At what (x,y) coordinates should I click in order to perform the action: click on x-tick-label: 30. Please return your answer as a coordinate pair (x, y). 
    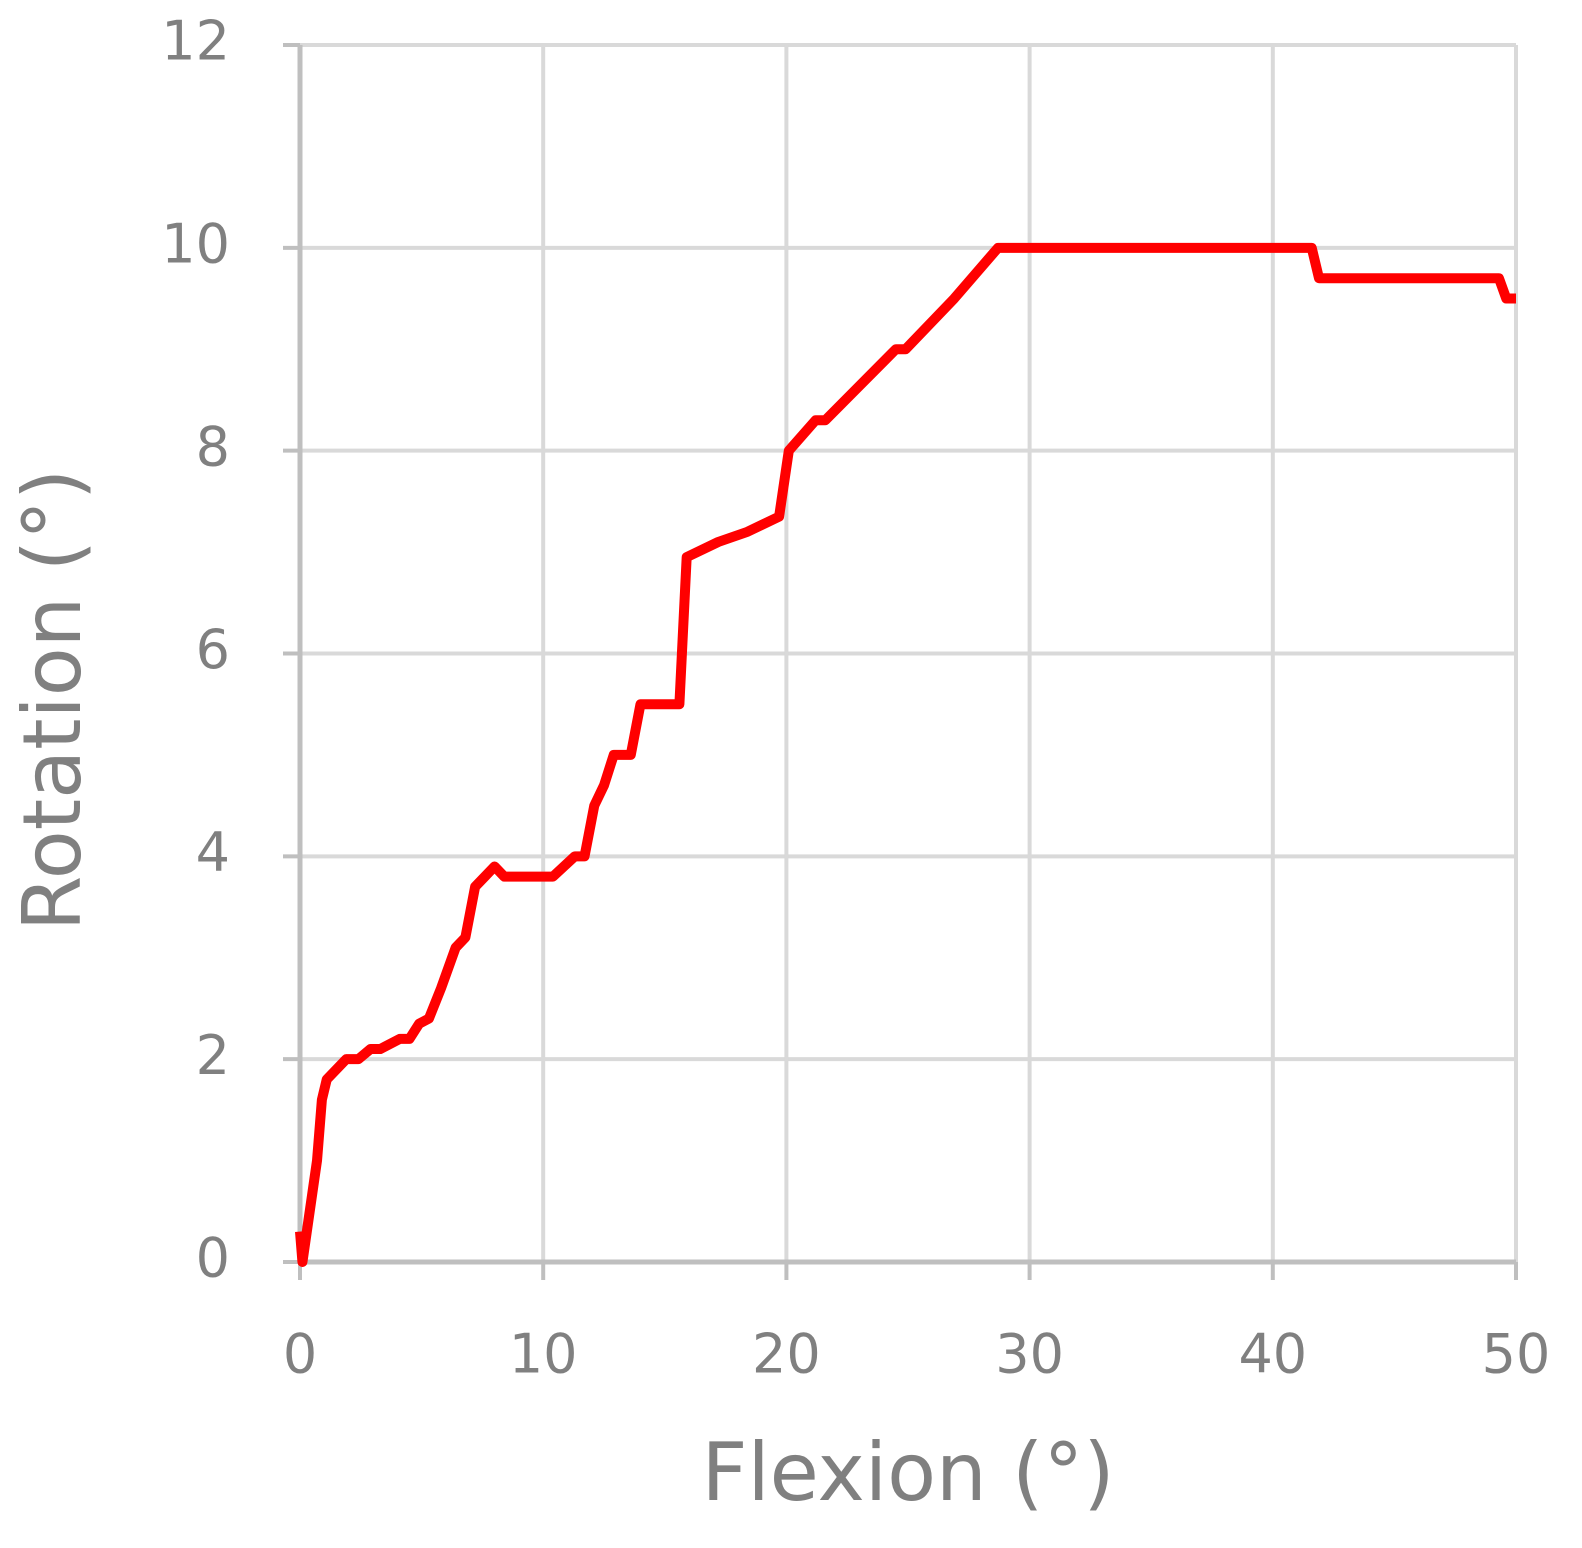
    Looking at the image, I should click on (1029, 1354).